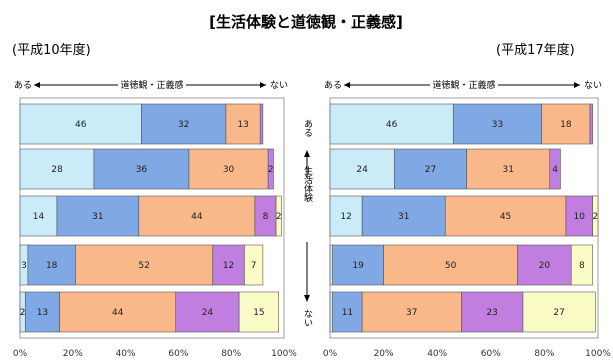 The image size is (613, 362). I want to click on period-label-right: (平成17年度), so click(535, 50).